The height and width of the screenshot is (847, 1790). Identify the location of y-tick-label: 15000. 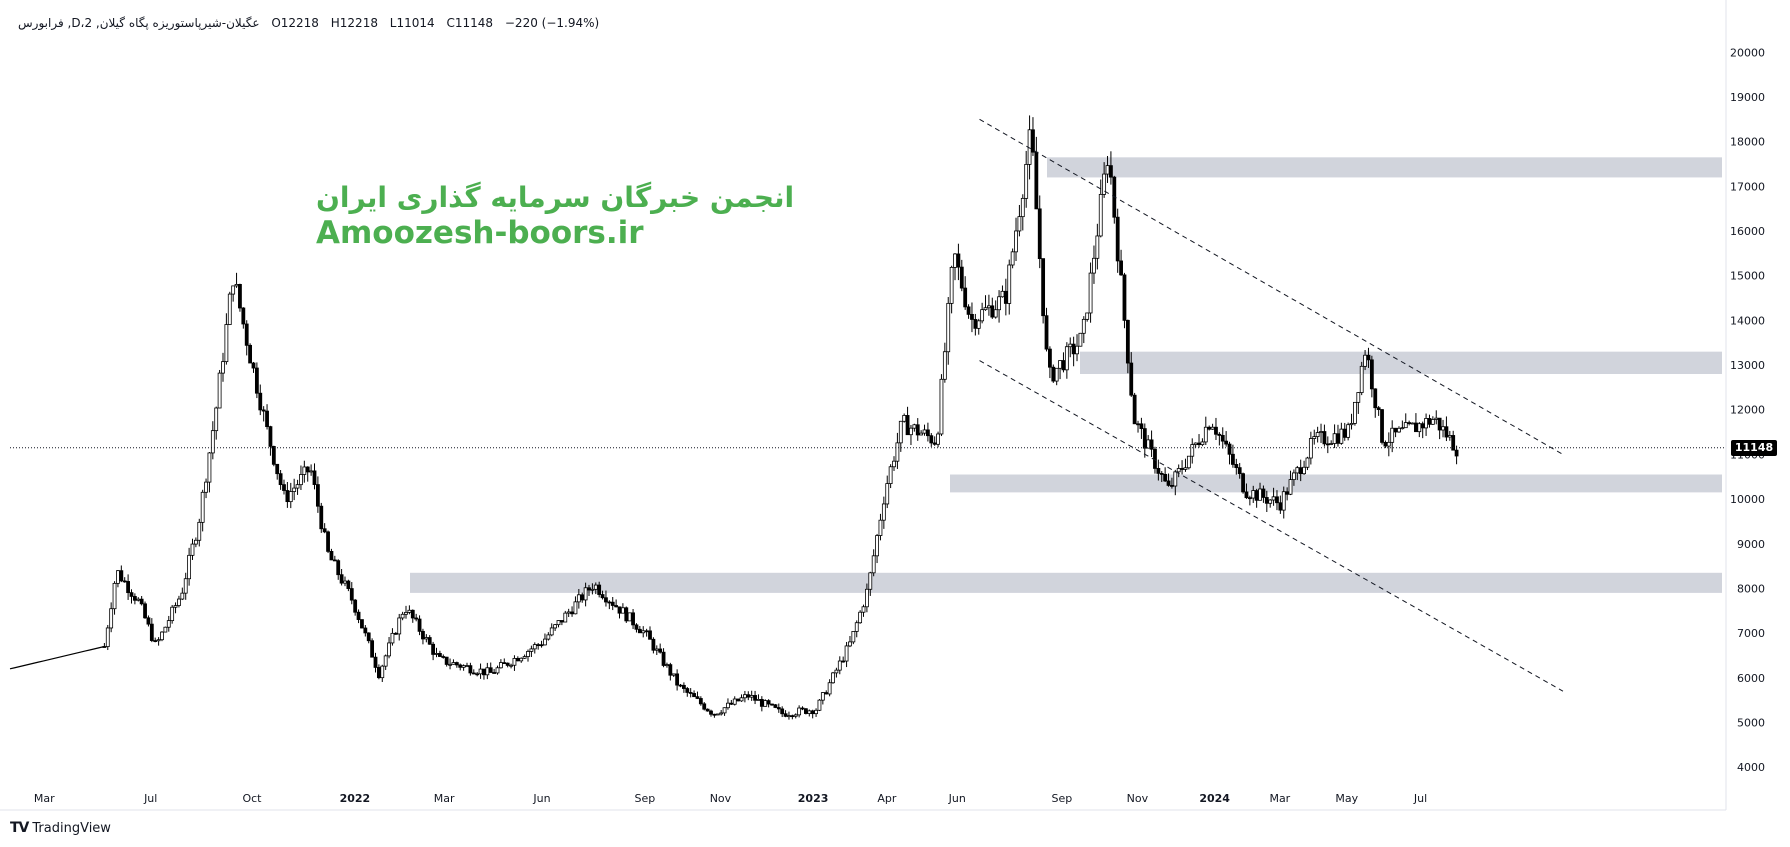
(1747, 276).